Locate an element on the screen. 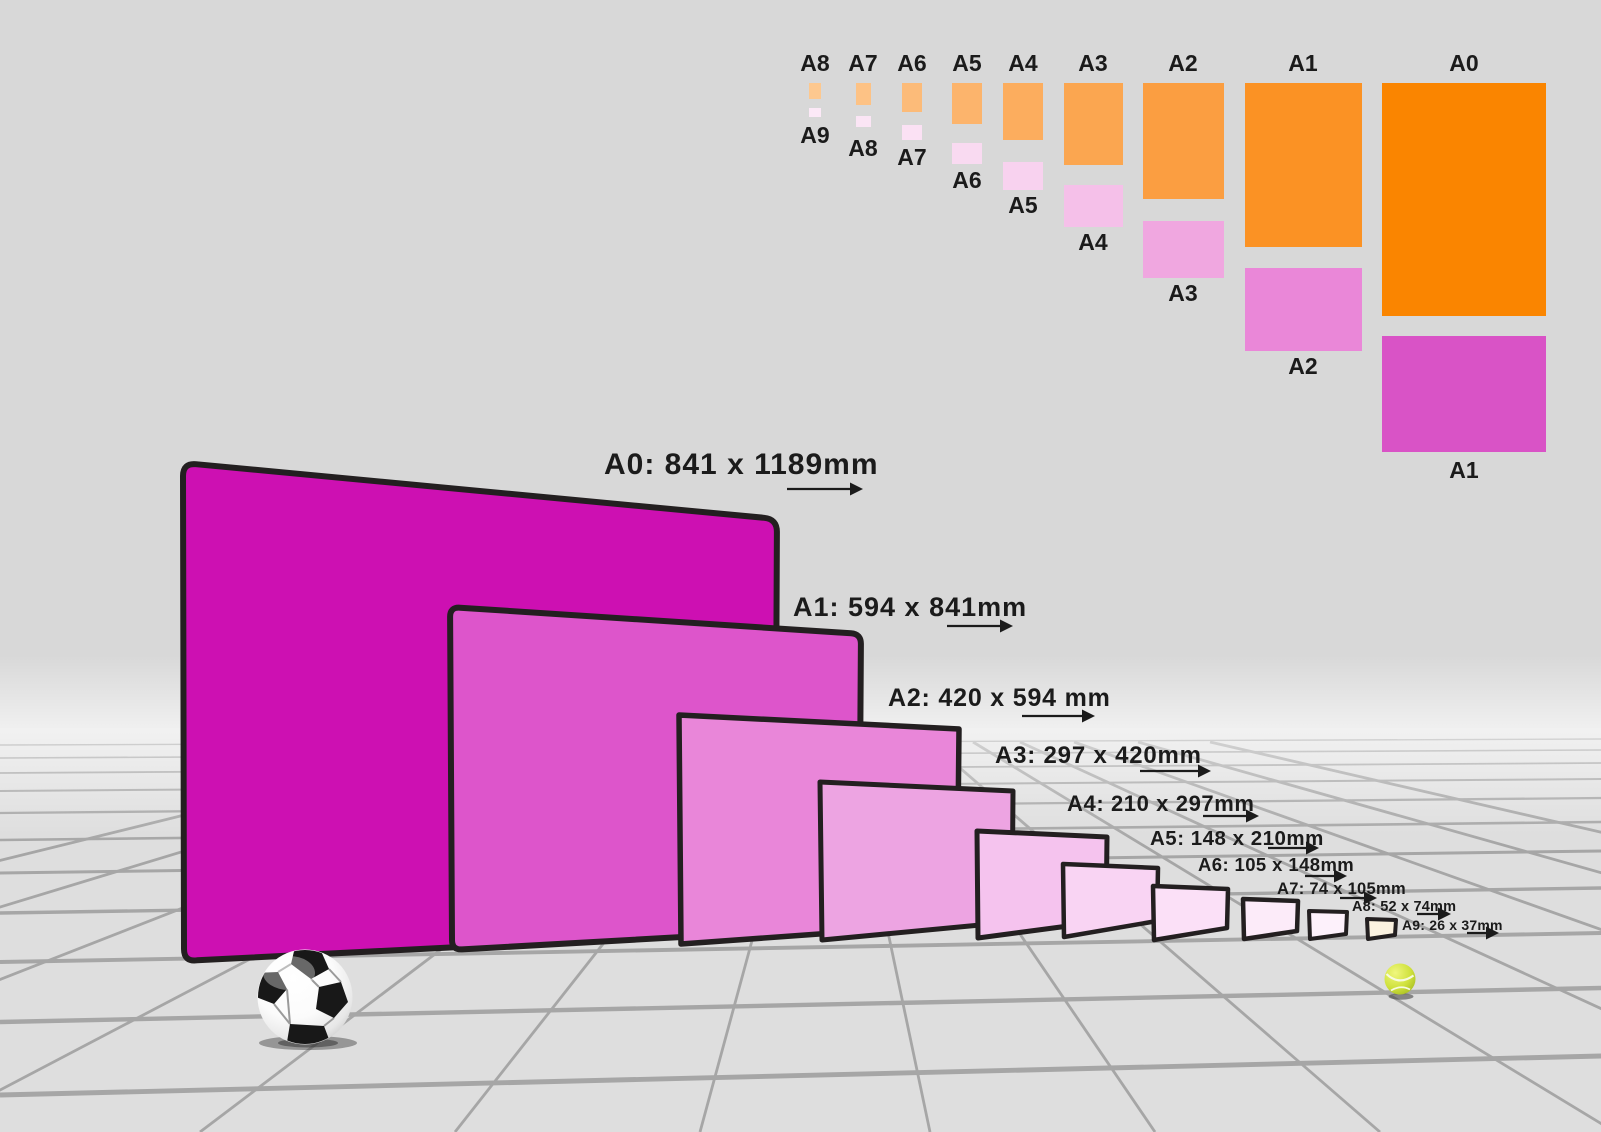  fold-label-bottom-a4: A4 is located at coordinates (1093, 242).